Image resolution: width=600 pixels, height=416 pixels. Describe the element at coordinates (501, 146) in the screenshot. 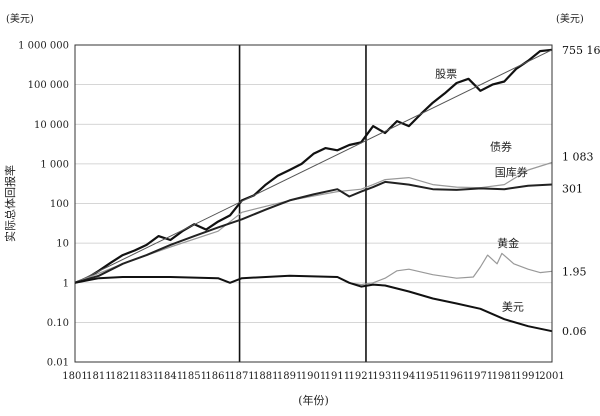

I see `series-name-label: 债券` at that location.